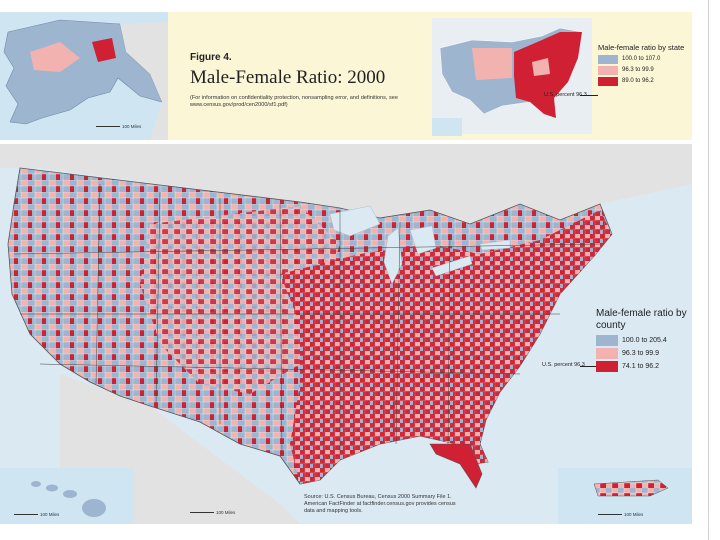 The width and height of the screenshot is (720, 540). What do you see at coordinates (589, 95) in the screenshot?
I see `state-us-percent-marker` at bounding box center [589, 95].